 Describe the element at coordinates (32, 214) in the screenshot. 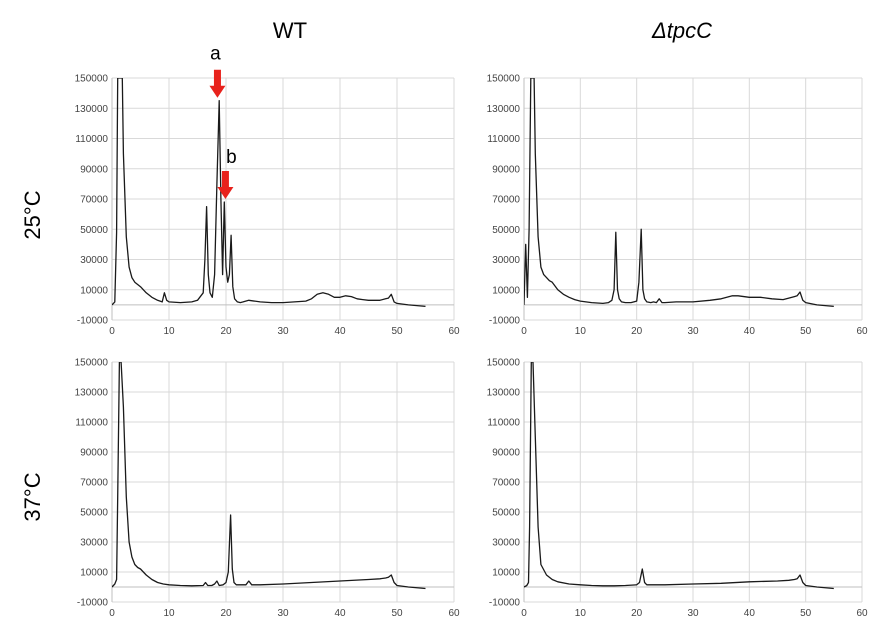

I see `row-label-25c: 25°C` at that location.